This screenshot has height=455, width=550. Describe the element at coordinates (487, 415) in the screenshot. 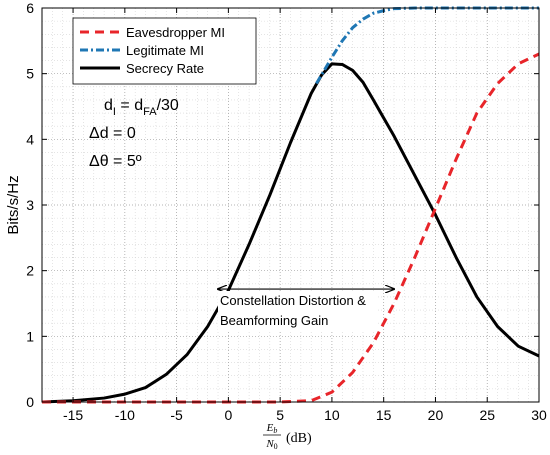

I see `x-tick-label: 25` at that location.